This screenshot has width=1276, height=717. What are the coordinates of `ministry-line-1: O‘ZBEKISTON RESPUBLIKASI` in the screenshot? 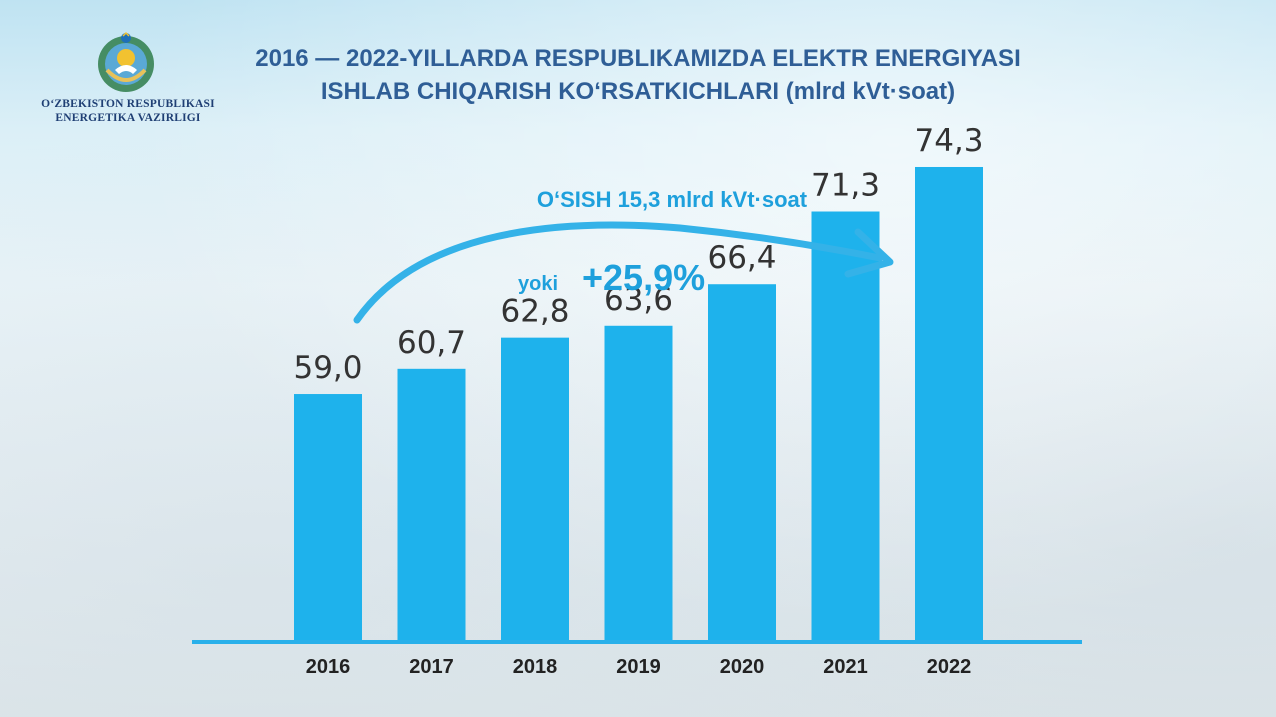 It's located at (128, 104).